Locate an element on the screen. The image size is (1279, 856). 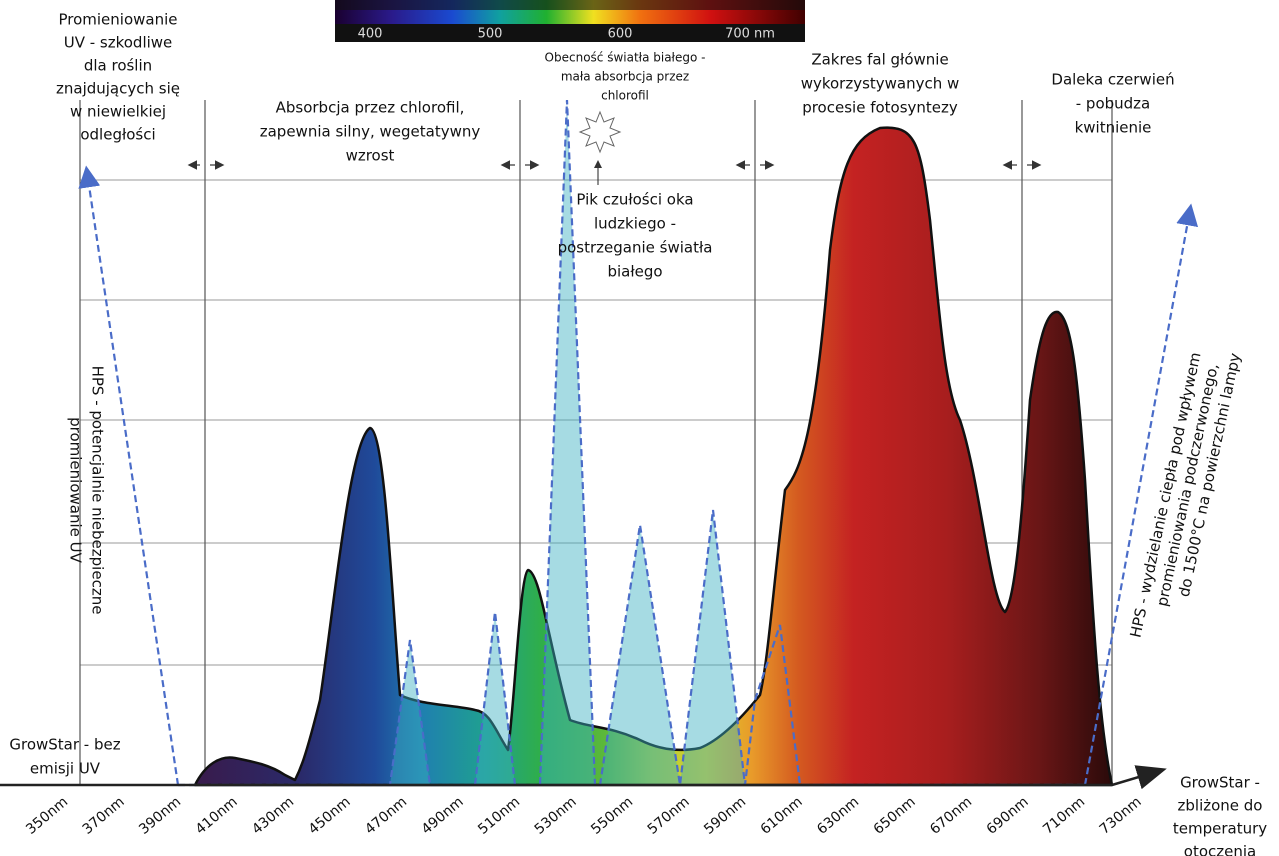
x-tick-label: 410nm is located at coordinates (217, 816).